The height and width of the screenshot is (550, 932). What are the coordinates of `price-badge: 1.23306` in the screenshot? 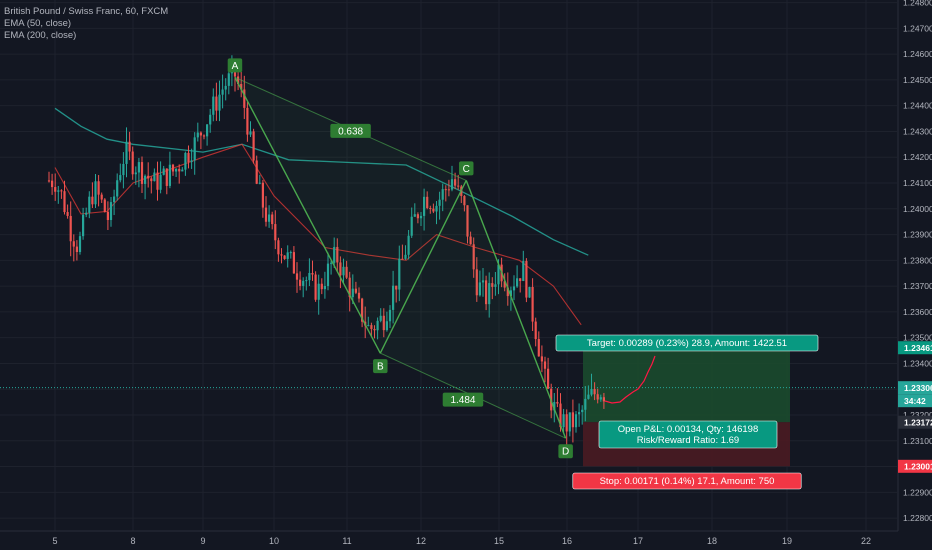 It's located at (918, 388).